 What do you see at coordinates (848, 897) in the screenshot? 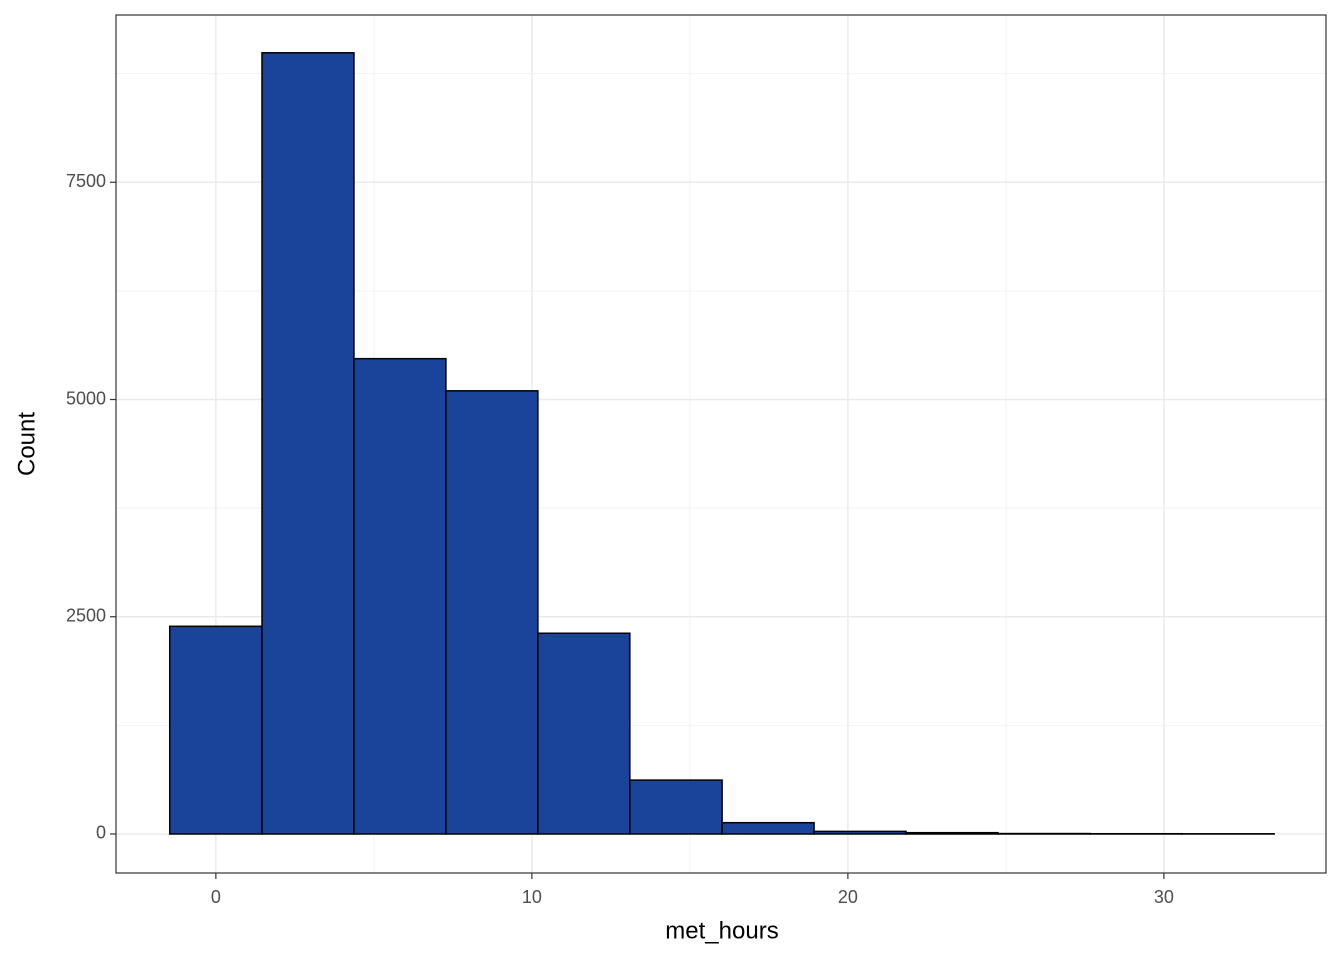
I see `x-tick-label: 20` at bounding box center [848, 897].